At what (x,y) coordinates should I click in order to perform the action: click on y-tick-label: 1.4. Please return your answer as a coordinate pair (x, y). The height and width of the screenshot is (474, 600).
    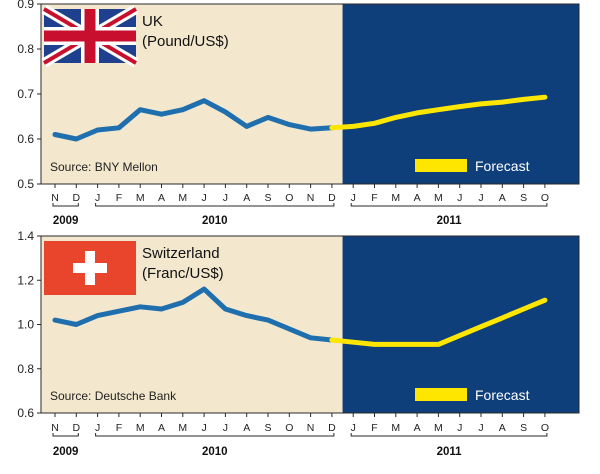
    Looking at the image, I should click on (25, 236).